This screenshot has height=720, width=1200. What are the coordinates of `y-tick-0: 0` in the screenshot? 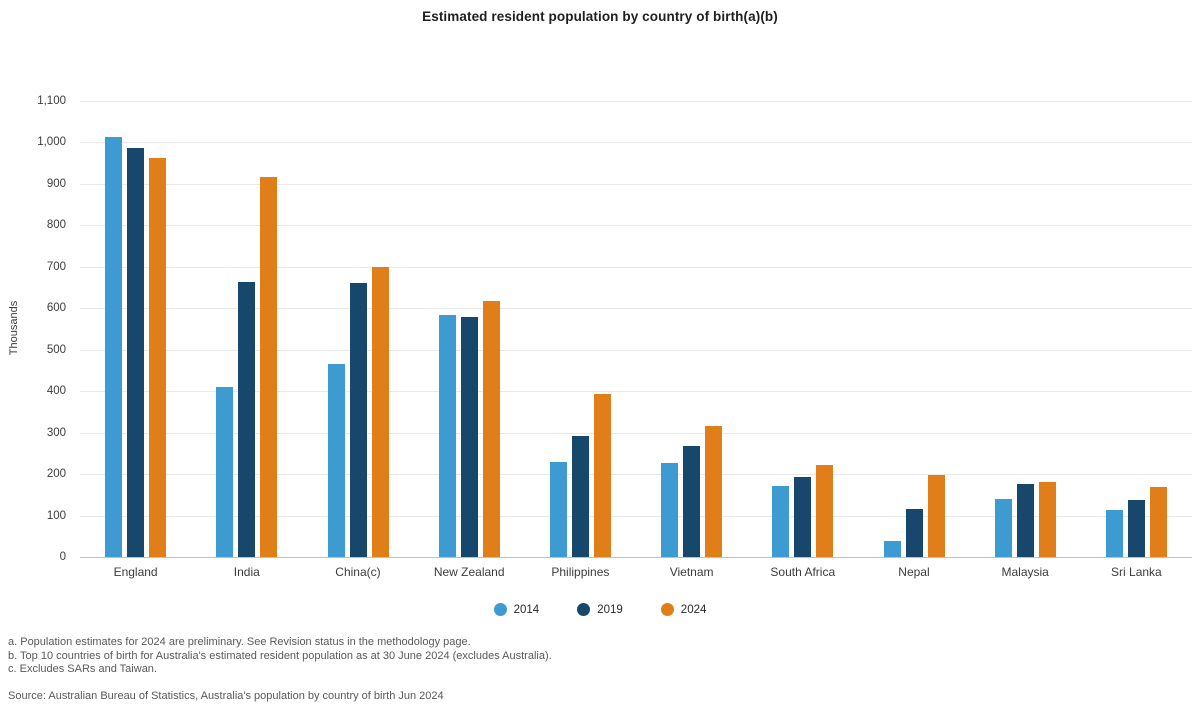 It's located at (62, 557).